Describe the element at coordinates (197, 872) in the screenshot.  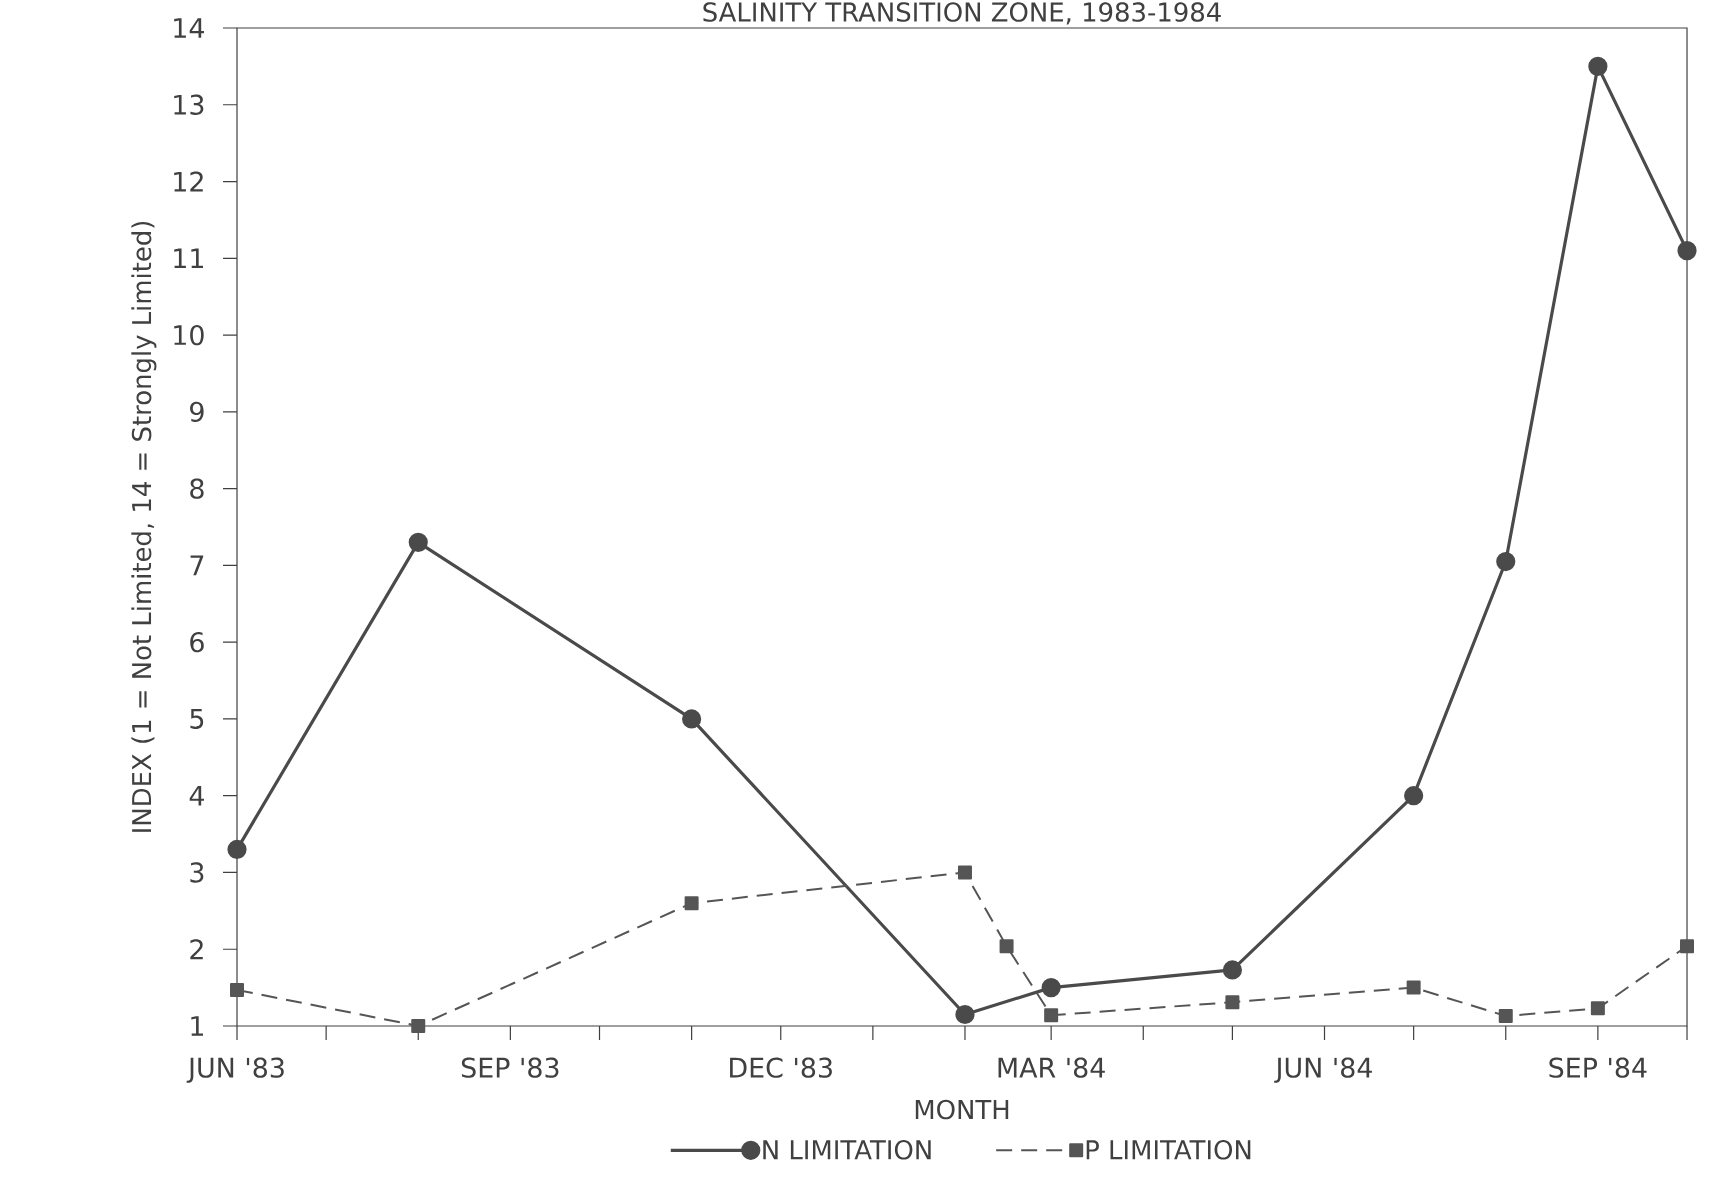
I see `y-tick-label: 3` at that location.